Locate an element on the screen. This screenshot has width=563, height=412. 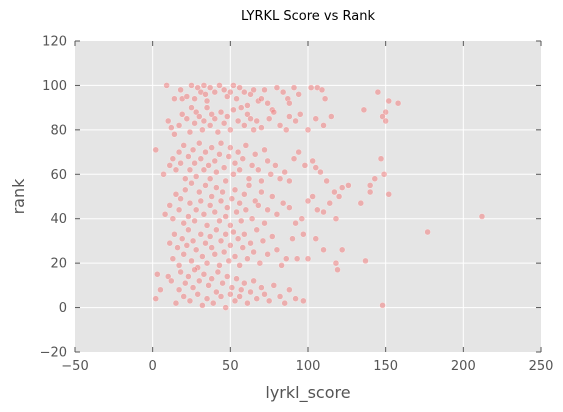
y-tick-label: 40 is located at coordinates (58, 219).